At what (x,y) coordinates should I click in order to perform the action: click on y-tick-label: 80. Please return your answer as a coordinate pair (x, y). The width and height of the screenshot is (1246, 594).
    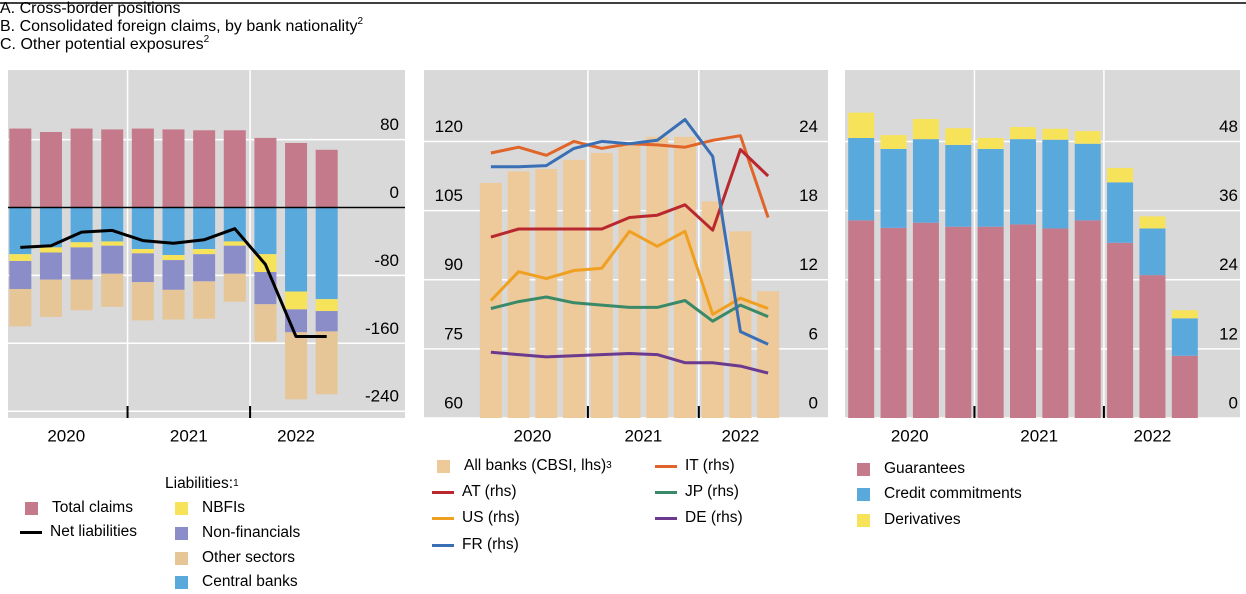
    Looking at the image, I should click on (389, 124).